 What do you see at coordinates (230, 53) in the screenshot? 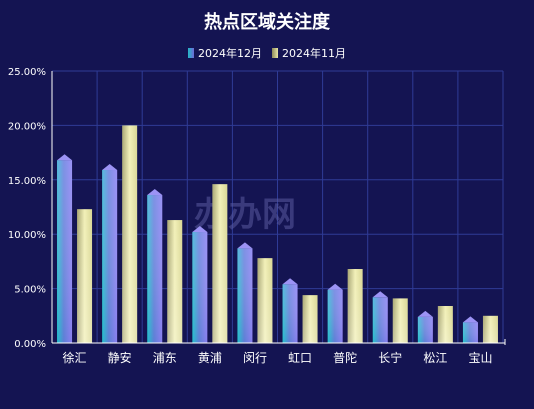
I see `legend-label-series-1: 2024年12月` at bounding box center [230, 53].